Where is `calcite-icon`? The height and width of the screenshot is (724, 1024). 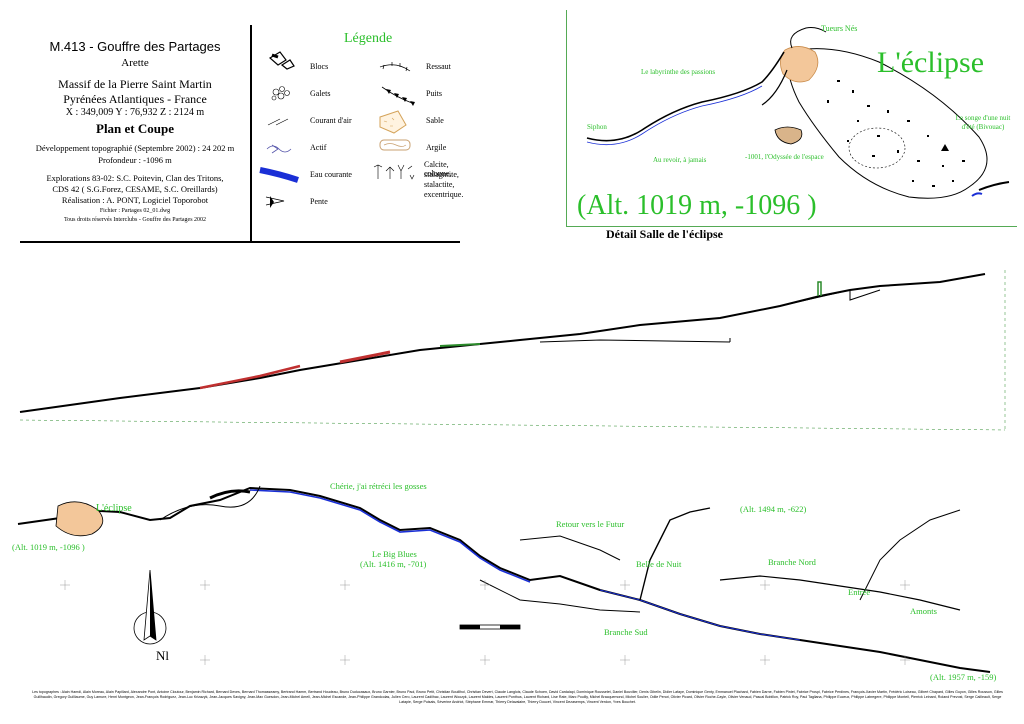
calcite-icon is located at coordinates (394, 172).